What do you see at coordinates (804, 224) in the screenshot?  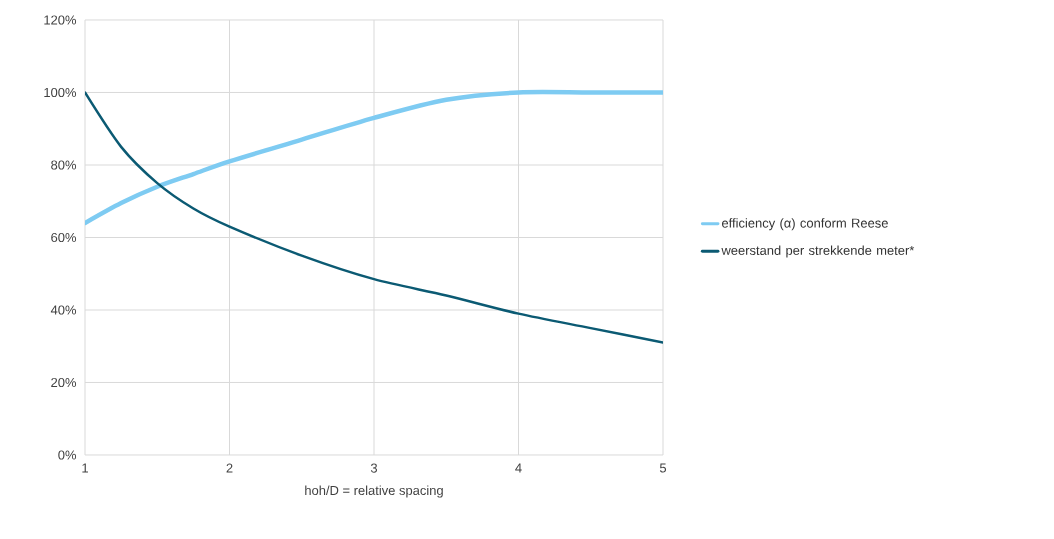 I see `legend-label: efficiency (α) conform Reese` at bounding box center [804, 224].